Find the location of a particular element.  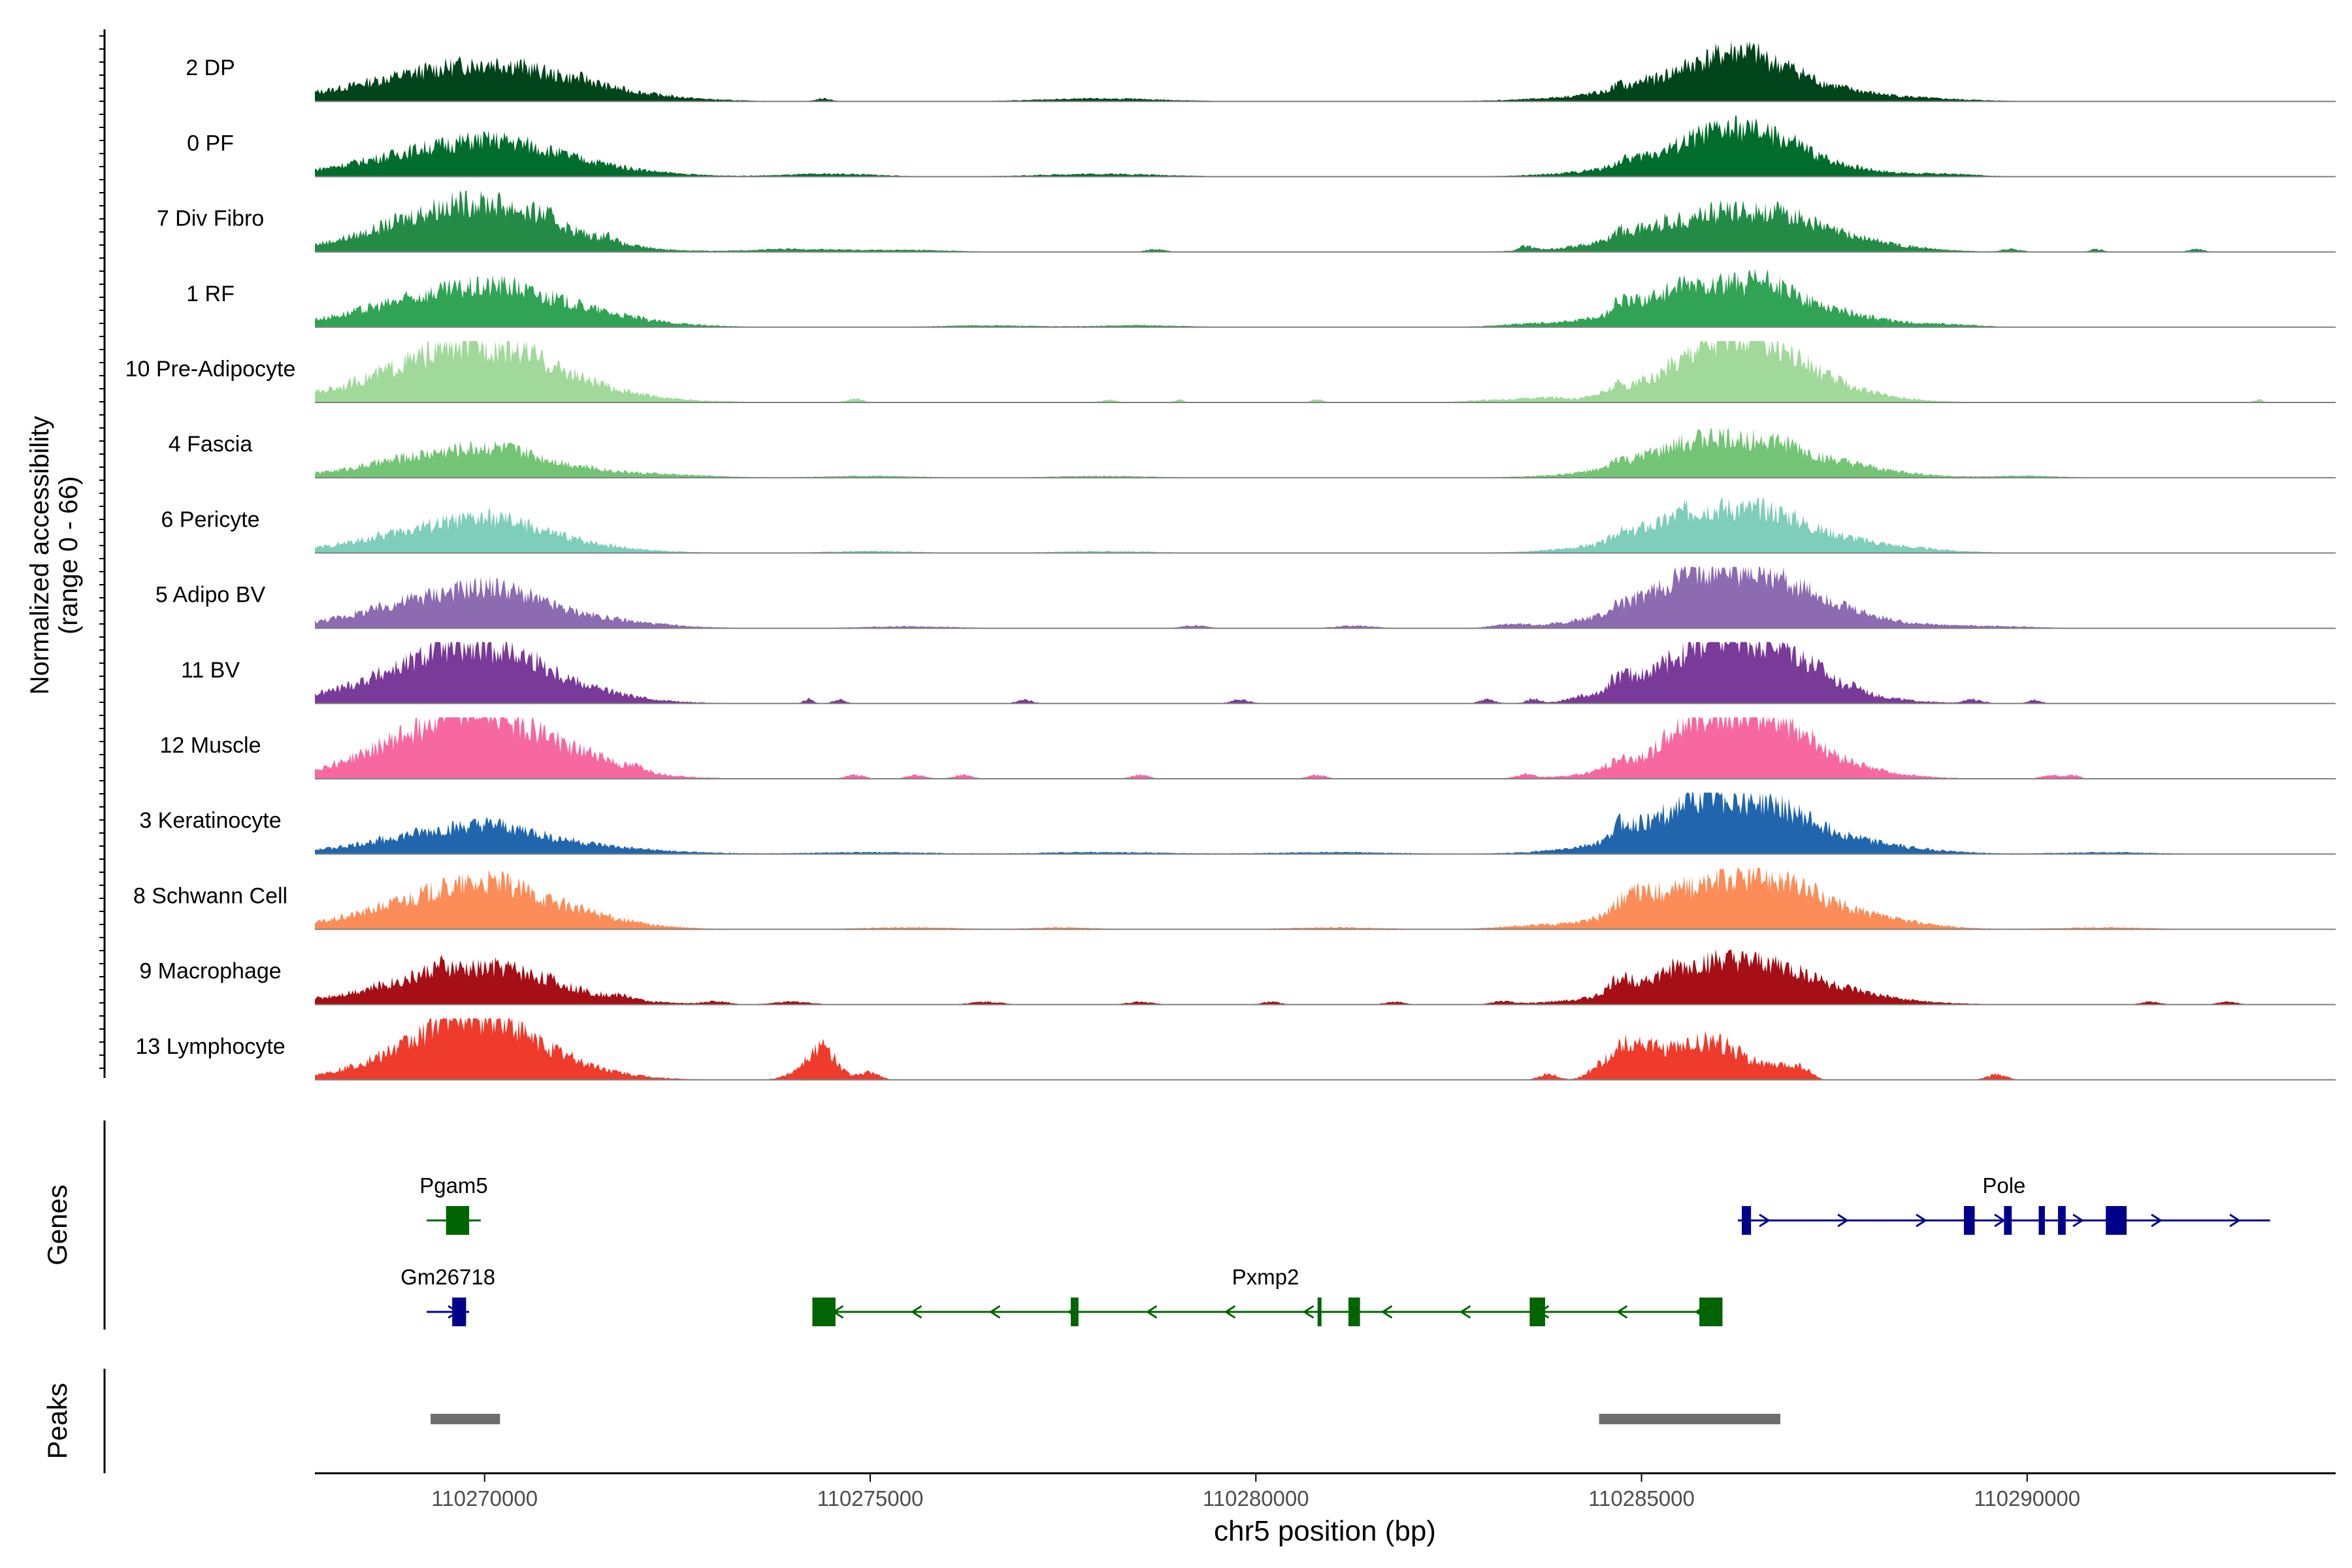

track-label: 0 PF is located at coordinates (210, 143).